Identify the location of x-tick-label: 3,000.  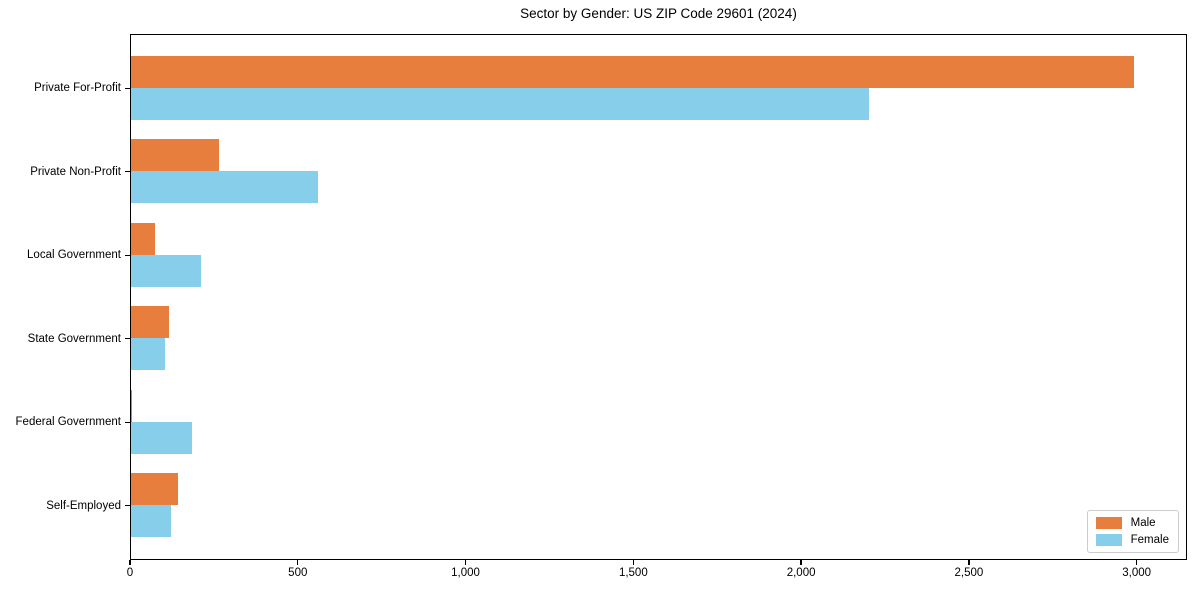
(1137, 573).